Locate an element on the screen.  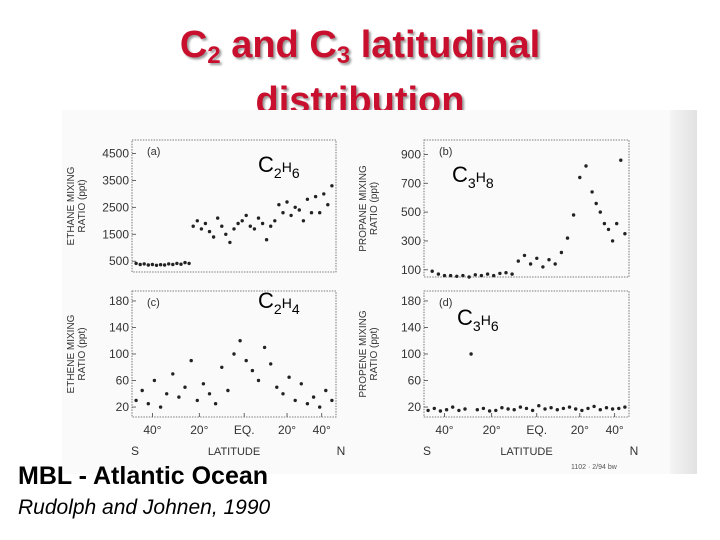
panel-c2h4-ytick-label: 140 is located at coordinates (119, 327).